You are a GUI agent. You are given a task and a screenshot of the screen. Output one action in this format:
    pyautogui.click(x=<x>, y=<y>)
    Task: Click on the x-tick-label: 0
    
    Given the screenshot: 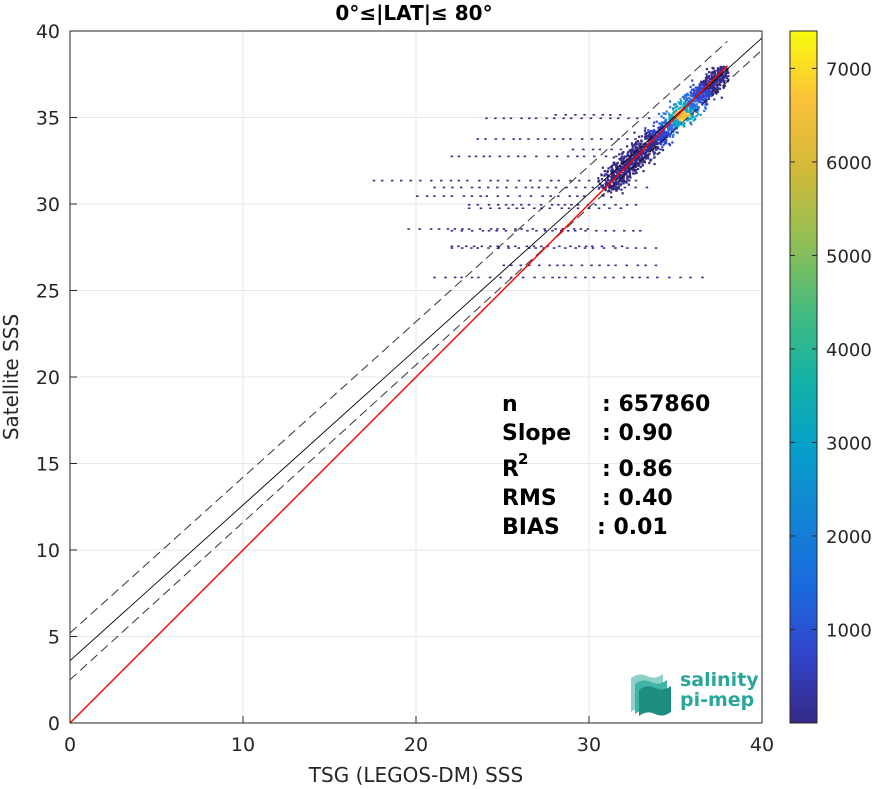 What is the action you would take?
    pyautogui.click(x=70, y=745)
    